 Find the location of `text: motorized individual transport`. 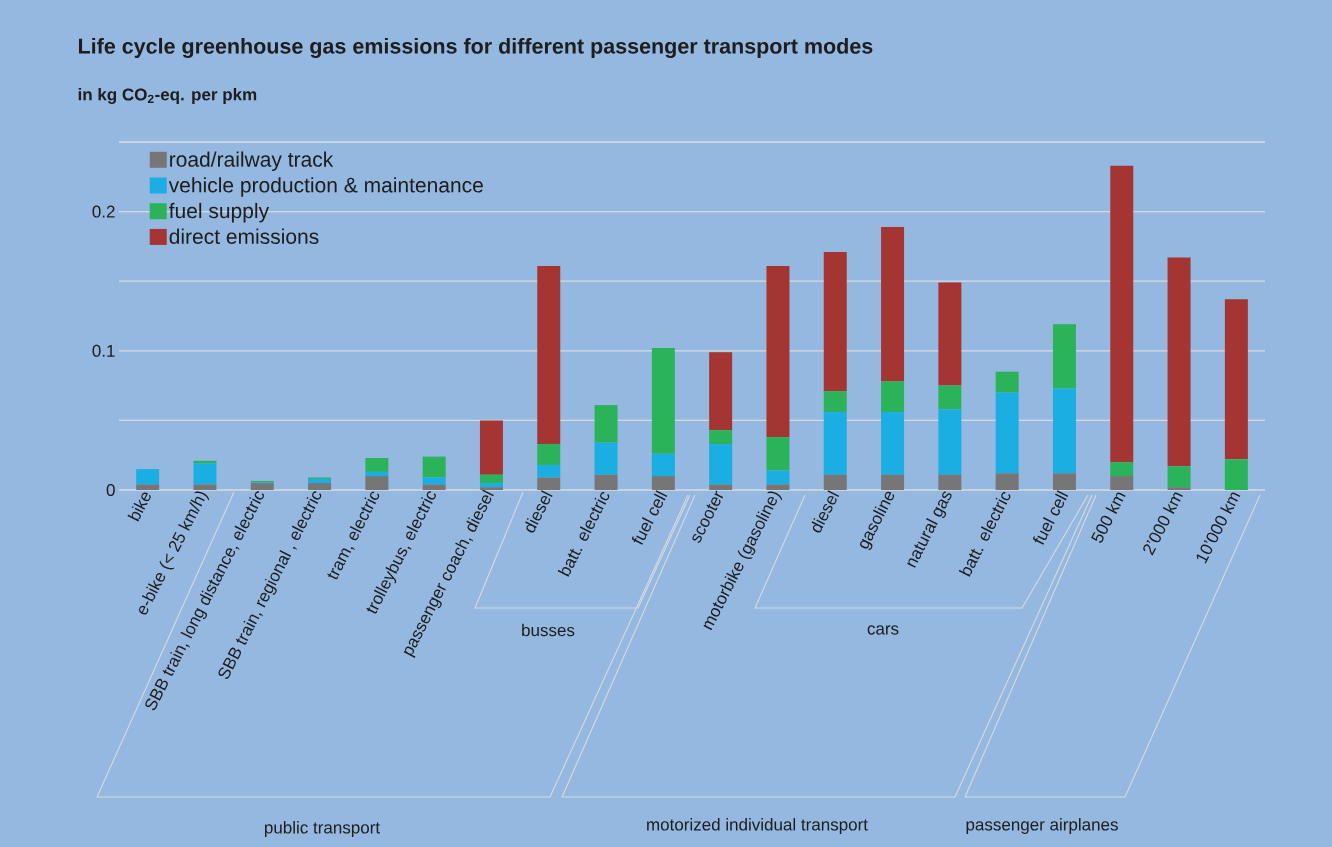

text: motorized individual transport is located at coordinates (757, 826).